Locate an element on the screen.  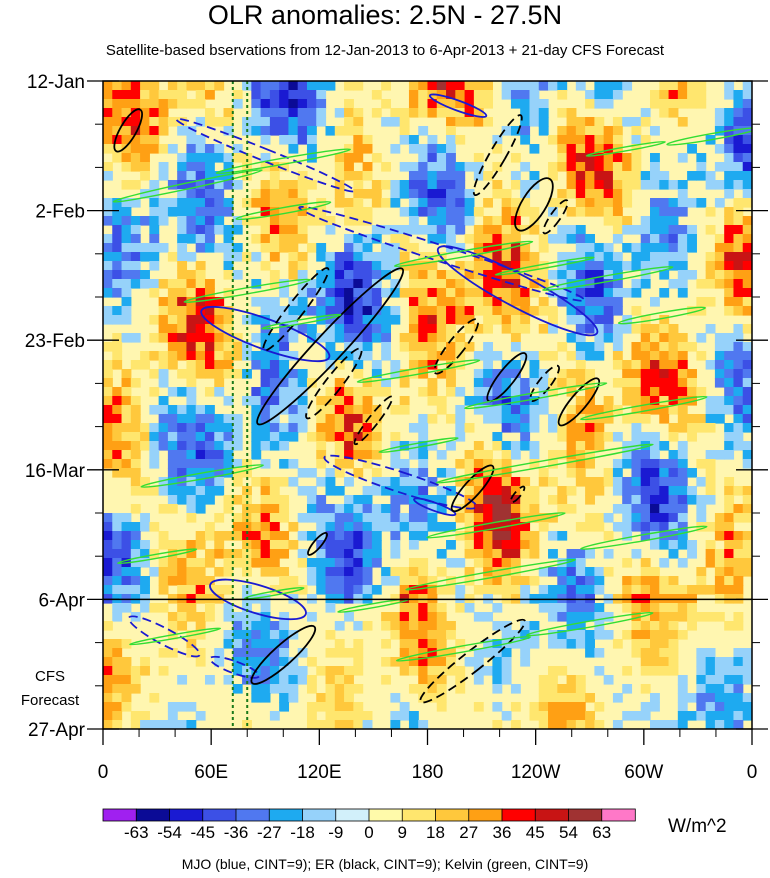
mjo-contour is located at coordinates (265, 155).